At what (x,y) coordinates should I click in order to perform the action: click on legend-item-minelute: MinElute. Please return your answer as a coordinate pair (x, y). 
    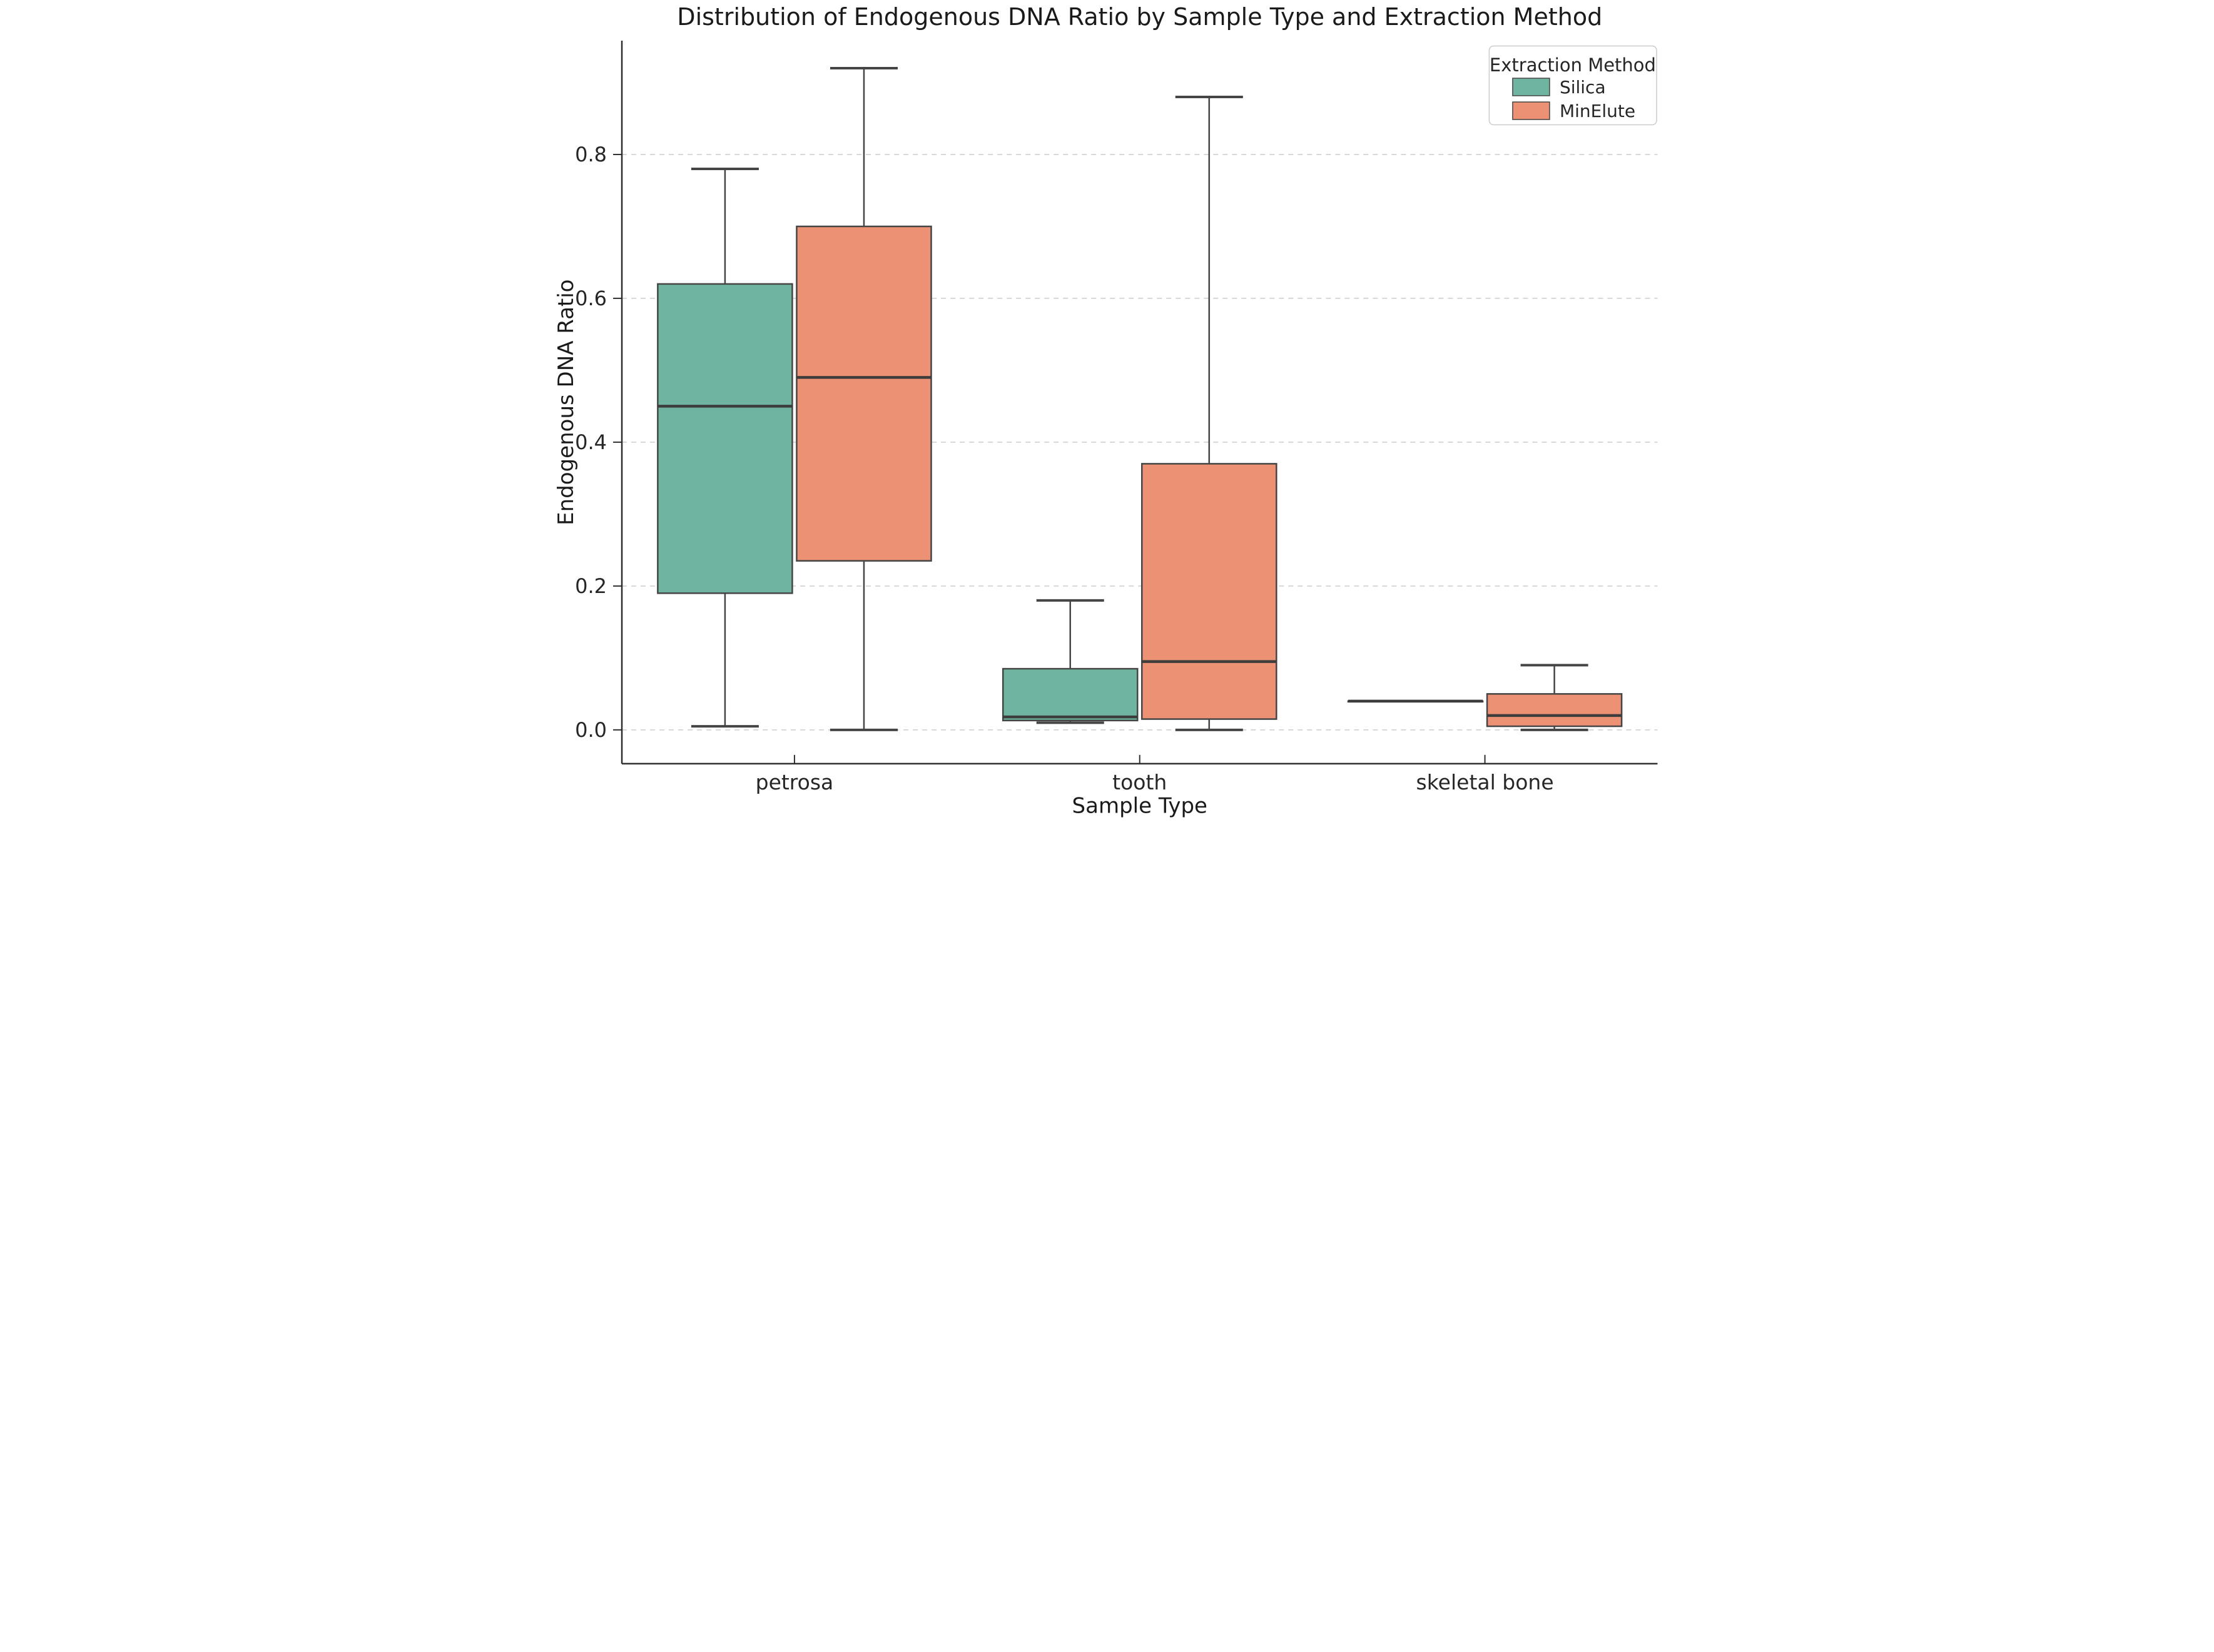
    Looking at the image, I should click on (1573, 111).